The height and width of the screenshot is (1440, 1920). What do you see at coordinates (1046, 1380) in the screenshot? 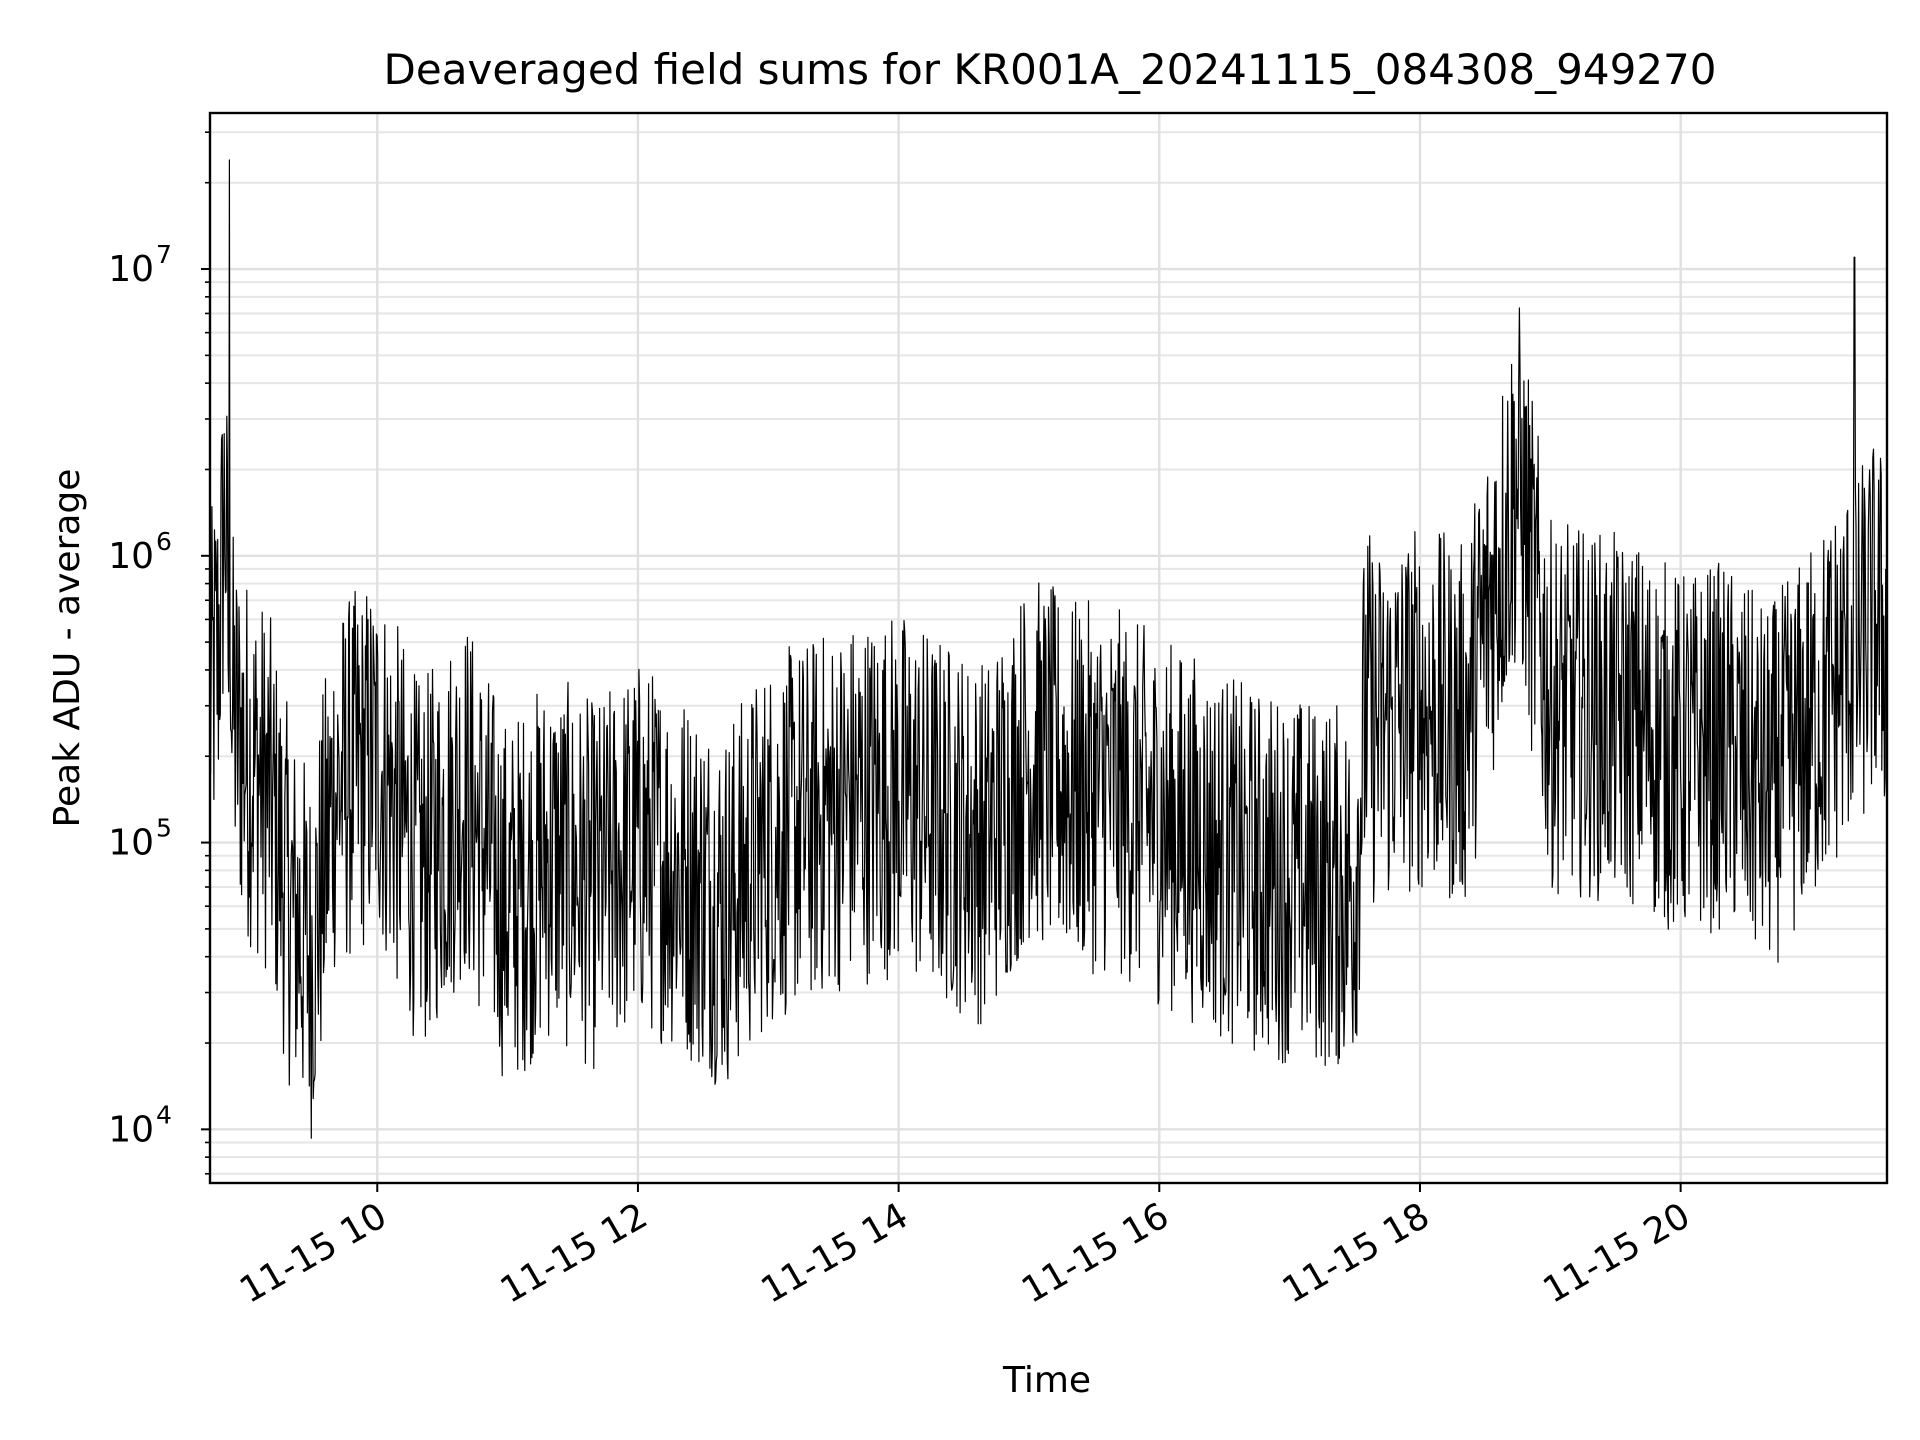
I see `x-axis-label: Time` at bounding box center [1046, 1380].